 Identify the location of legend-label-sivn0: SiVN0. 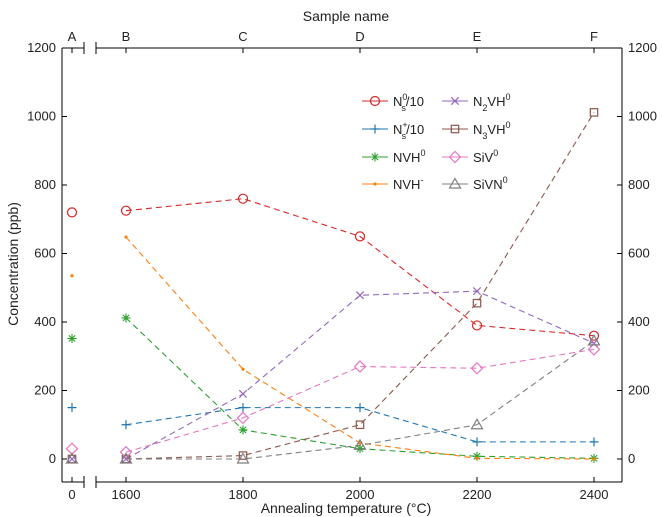
(490, 183).